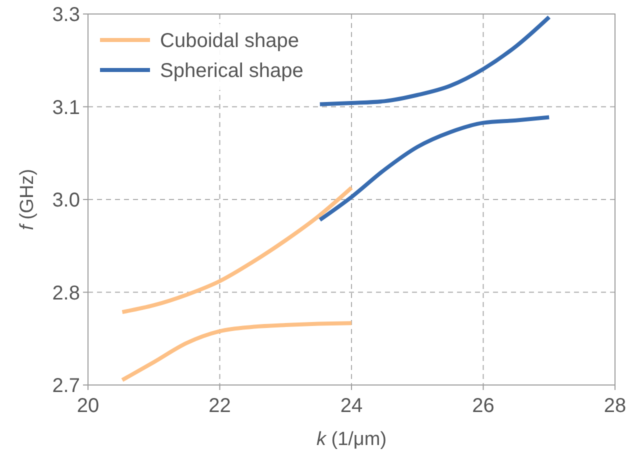 The image size is (631, 452). Describe the element at coordinates (27, 199) in the screenshot. I see `y-axis-title: f (GHz)` at that location.